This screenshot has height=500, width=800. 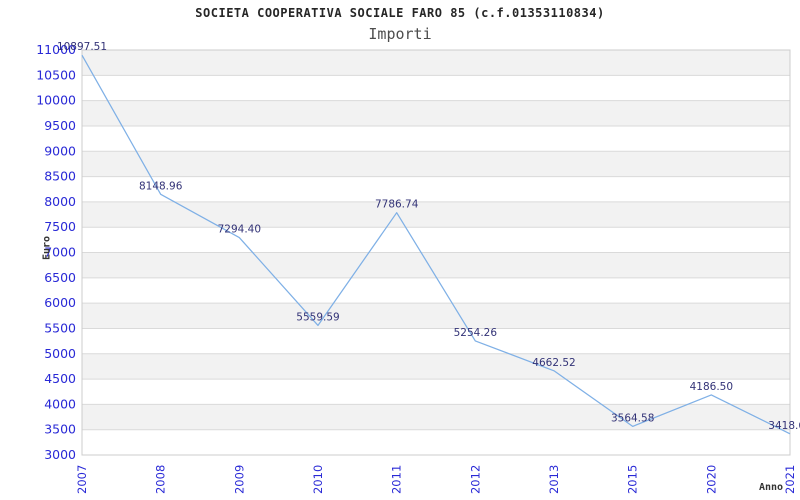 I want to click on svg-text: 5559.59, so click(x=317, y=317).